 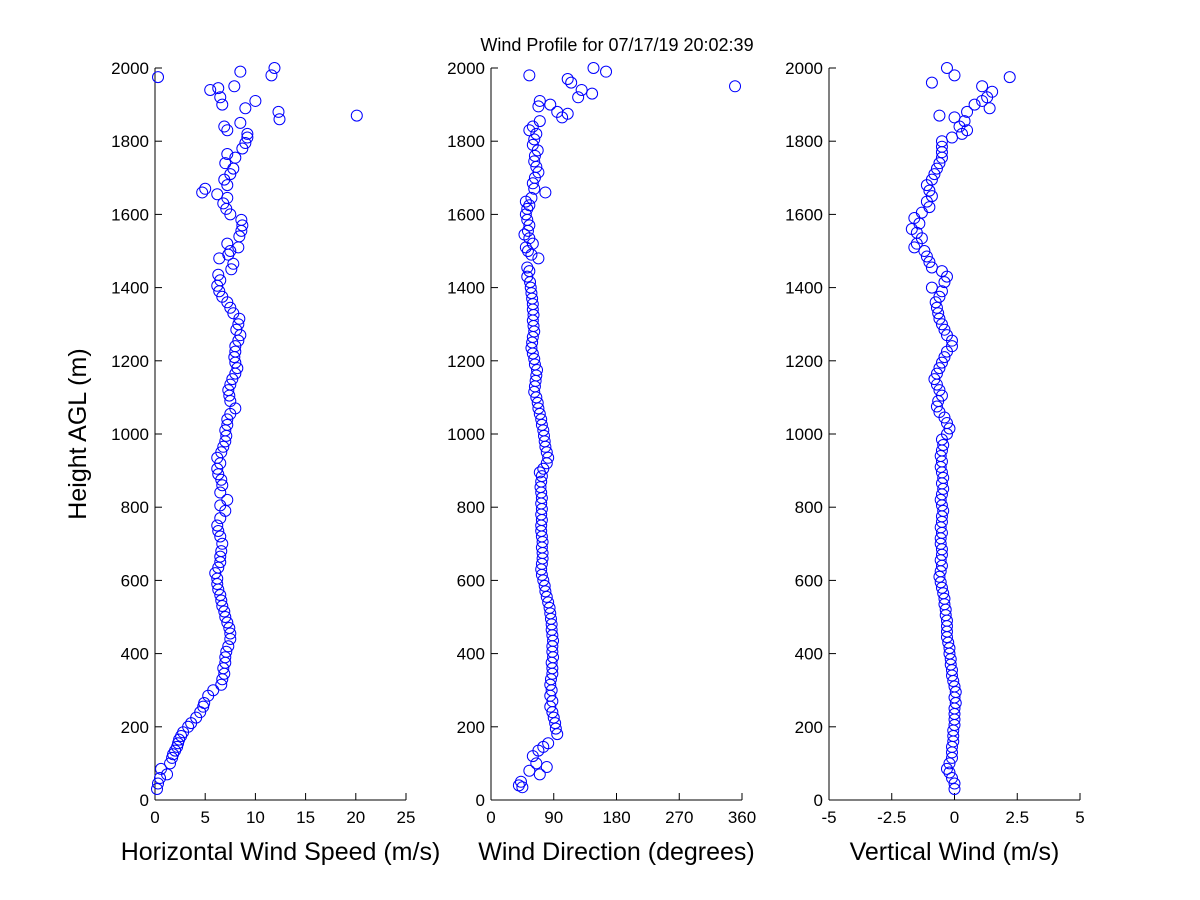 What do you see at coordinates (679, 817) in the screenshot?
I see `wind-direction-x-tick-label: 270` at bounding box center [679, 817].